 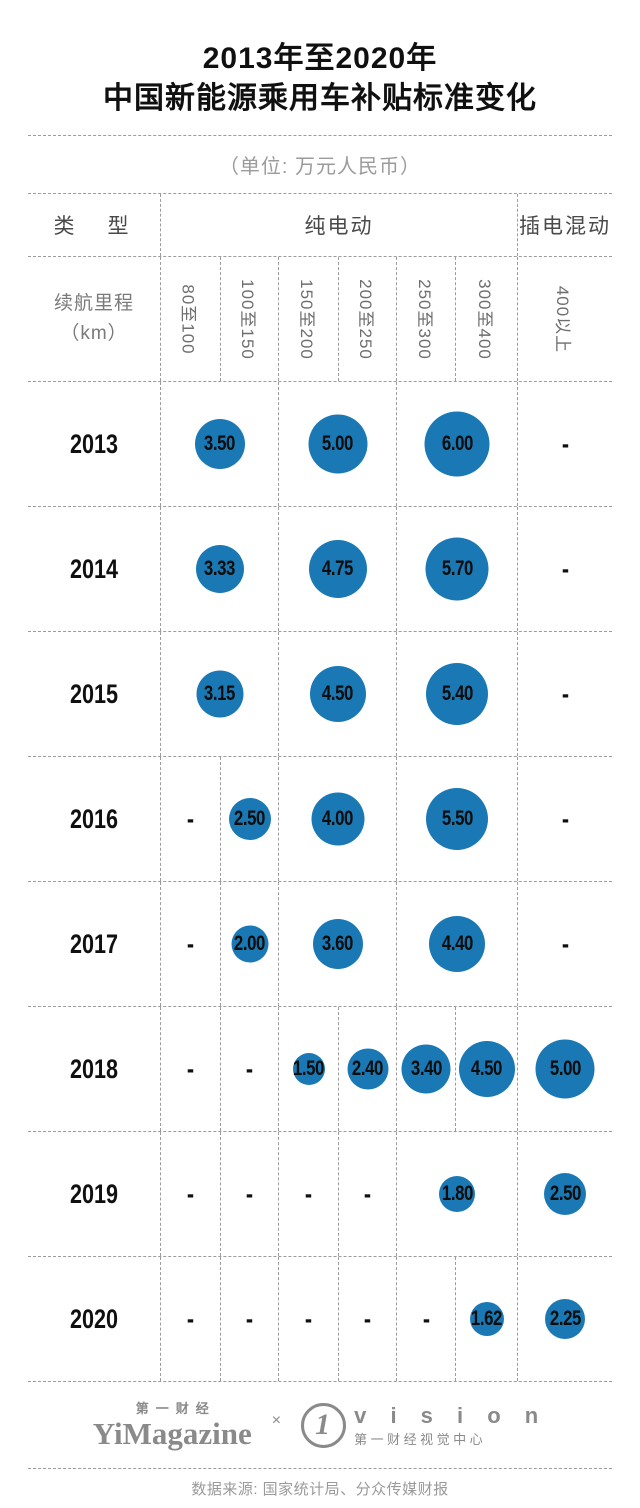 I want to click on subsidy-cell: 5.50, so click(x=456, y=819).